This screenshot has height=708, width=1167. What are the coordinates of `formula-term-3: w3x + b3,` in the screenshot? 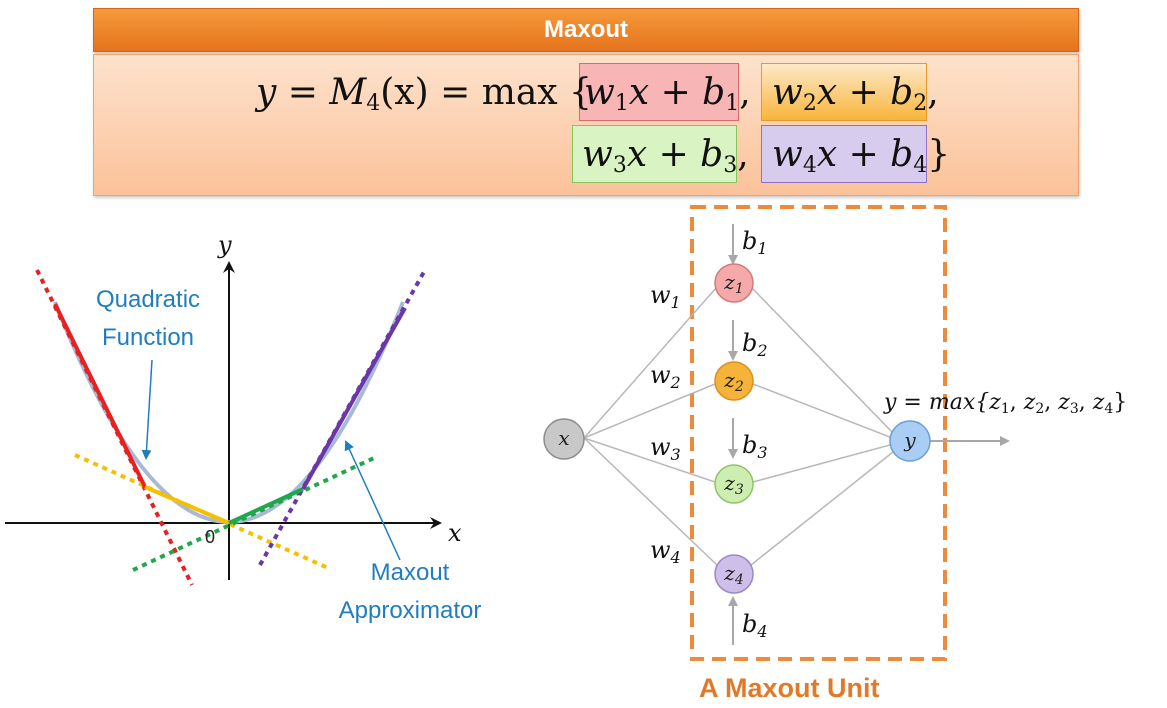 It's located at (665, 156).